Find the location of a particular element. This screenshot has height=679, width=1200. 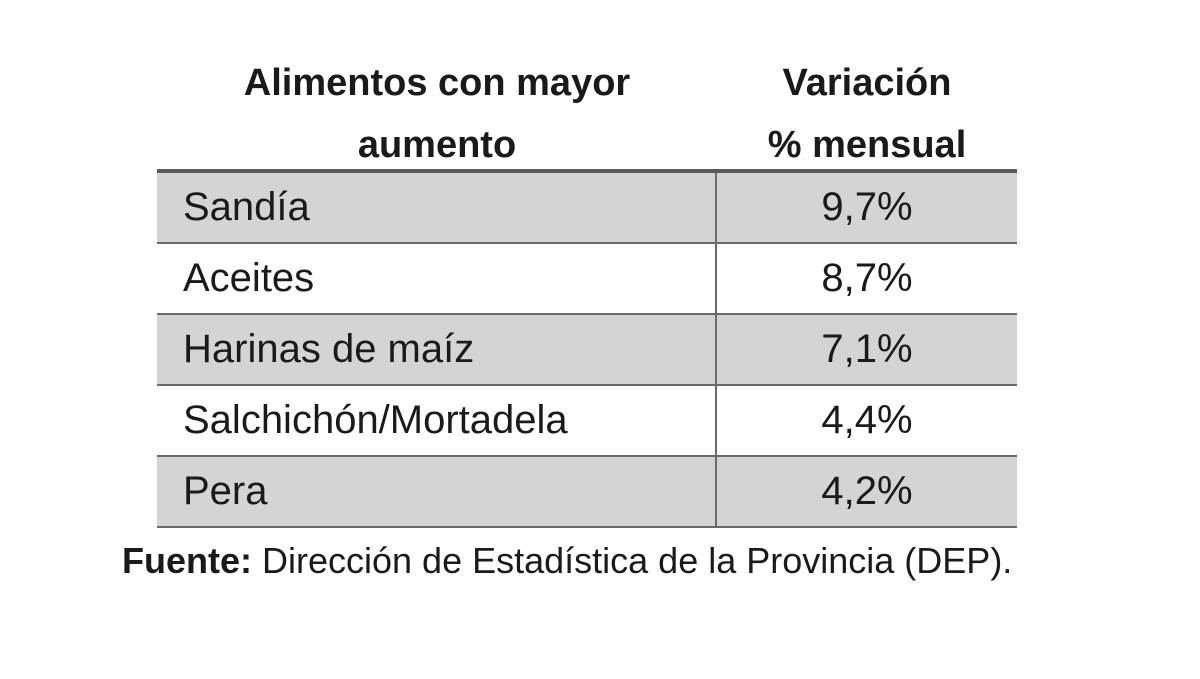

table-row: Sandía 9,7% is located at coordinates (587, 208).